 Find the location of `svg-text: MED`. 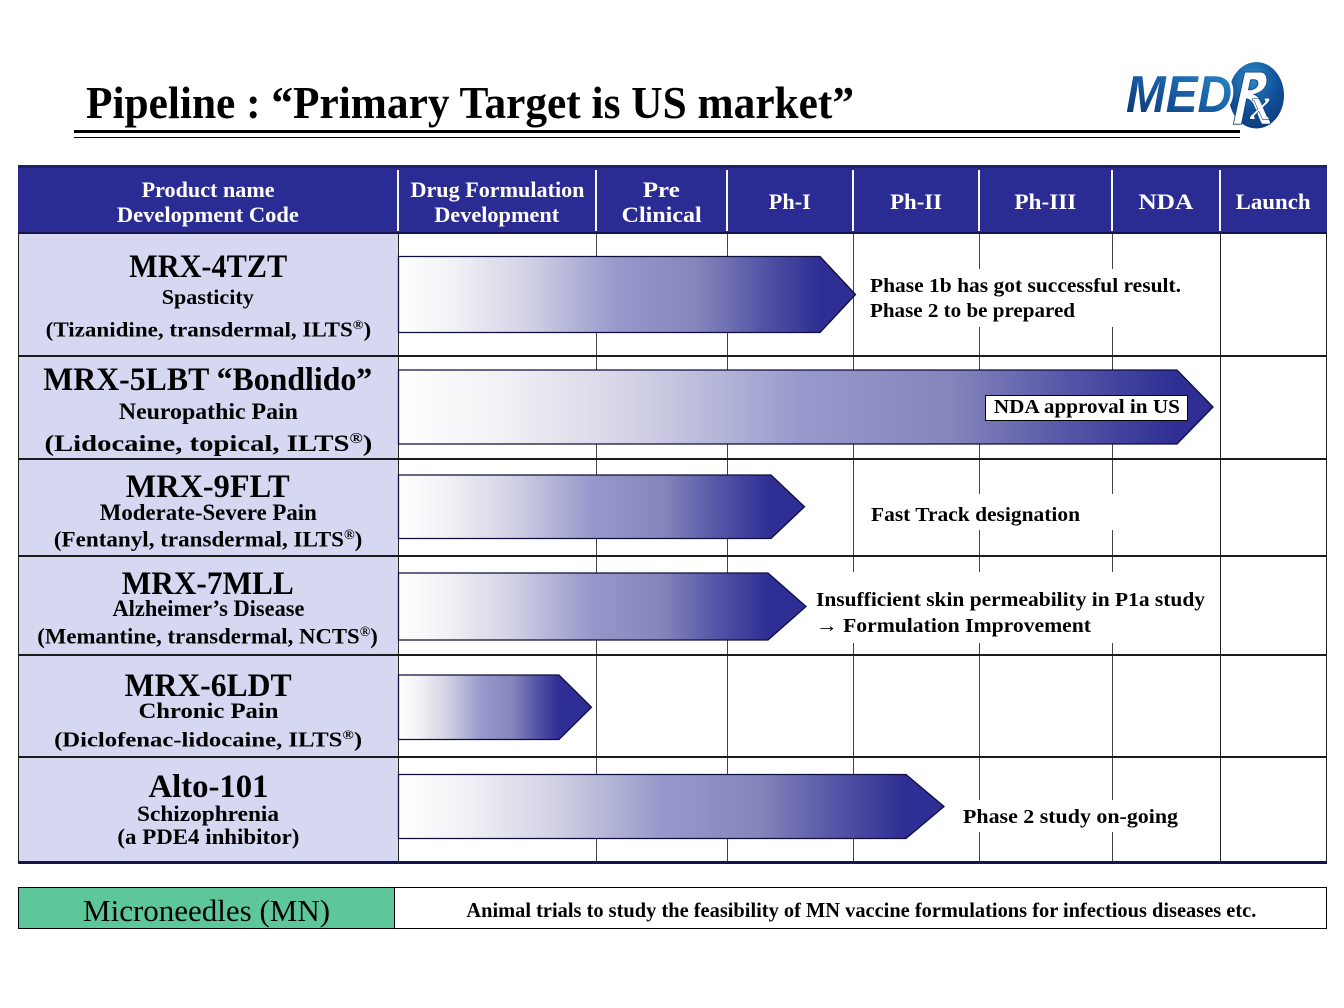

svg-text: MED is located at coordinates (1179, 95).